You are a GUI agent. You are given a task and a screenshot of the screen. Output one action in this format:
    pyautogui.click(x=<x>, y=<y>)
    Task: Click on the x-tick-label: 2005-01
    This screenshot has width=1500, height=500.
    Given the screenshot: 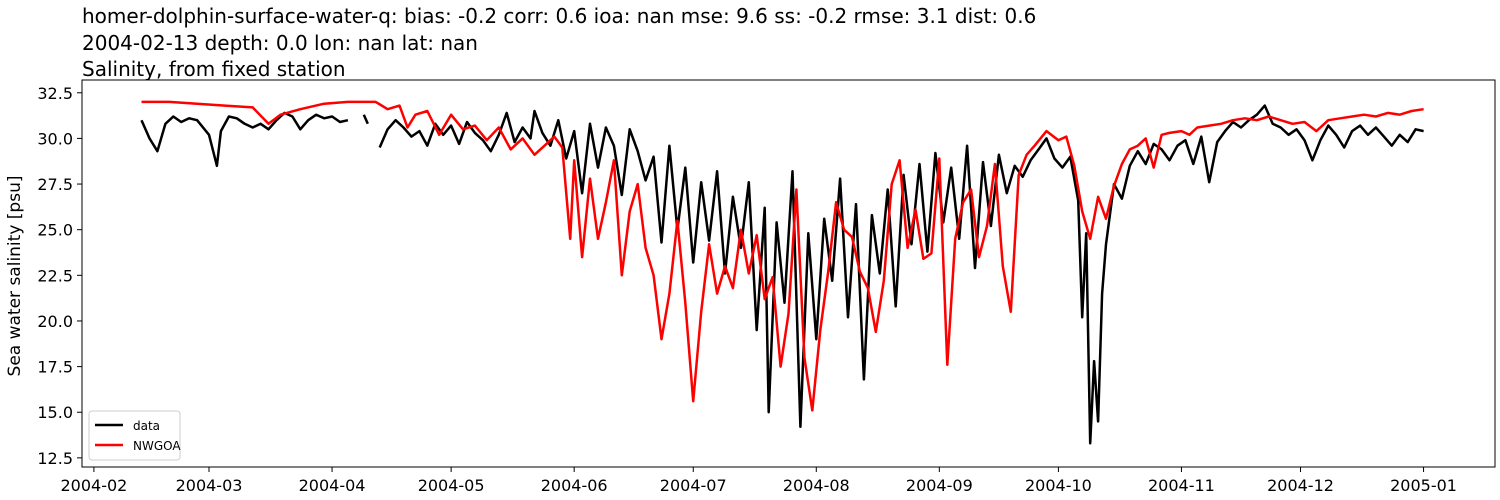 What is the action you would take?
    pyautogui.click(x=1423, y=485)
    